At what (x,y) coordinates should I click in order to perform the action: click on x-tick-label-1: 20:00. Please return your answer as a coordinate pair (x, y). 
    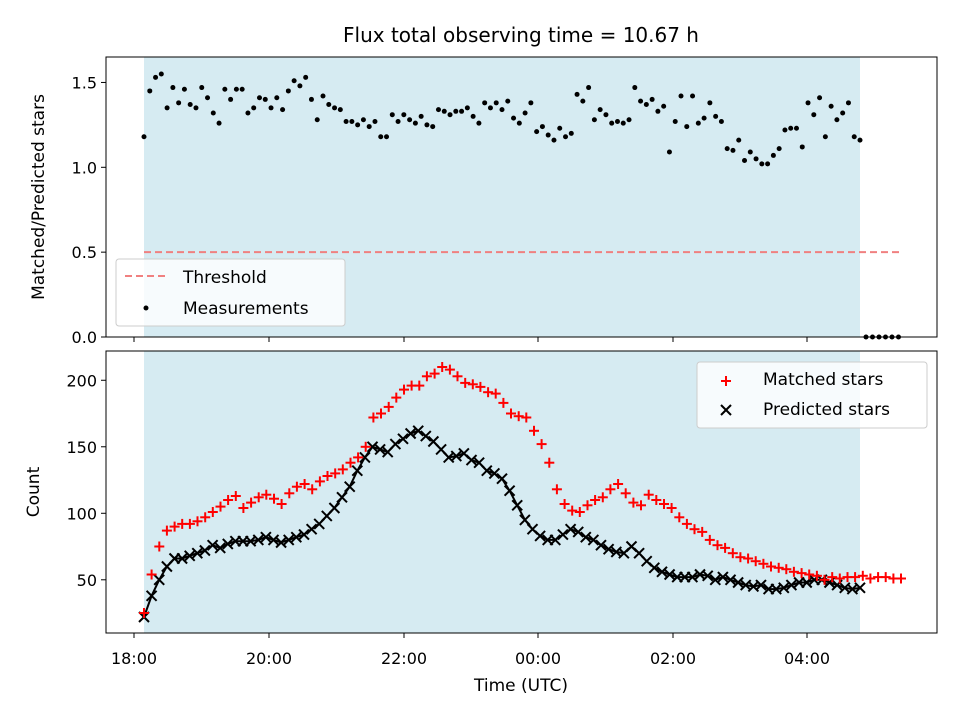
    Looking at the image, I should click on (269, 658).